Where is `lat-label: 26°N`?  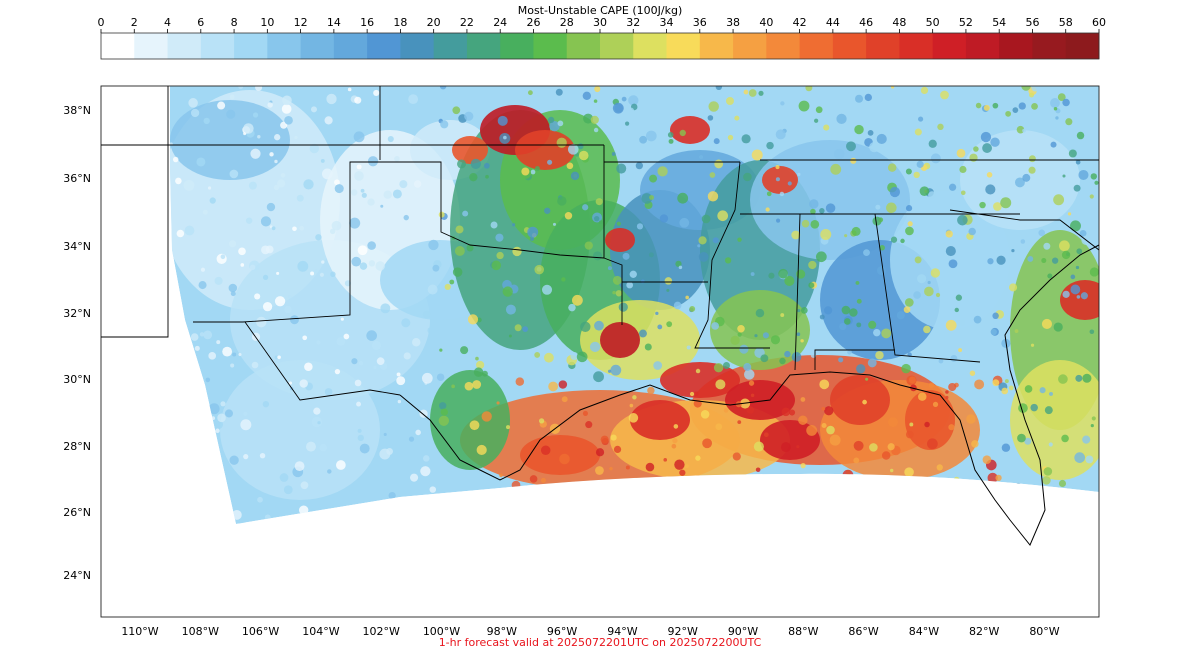 lat-label: 26°N is located at coordinates (77, 512).